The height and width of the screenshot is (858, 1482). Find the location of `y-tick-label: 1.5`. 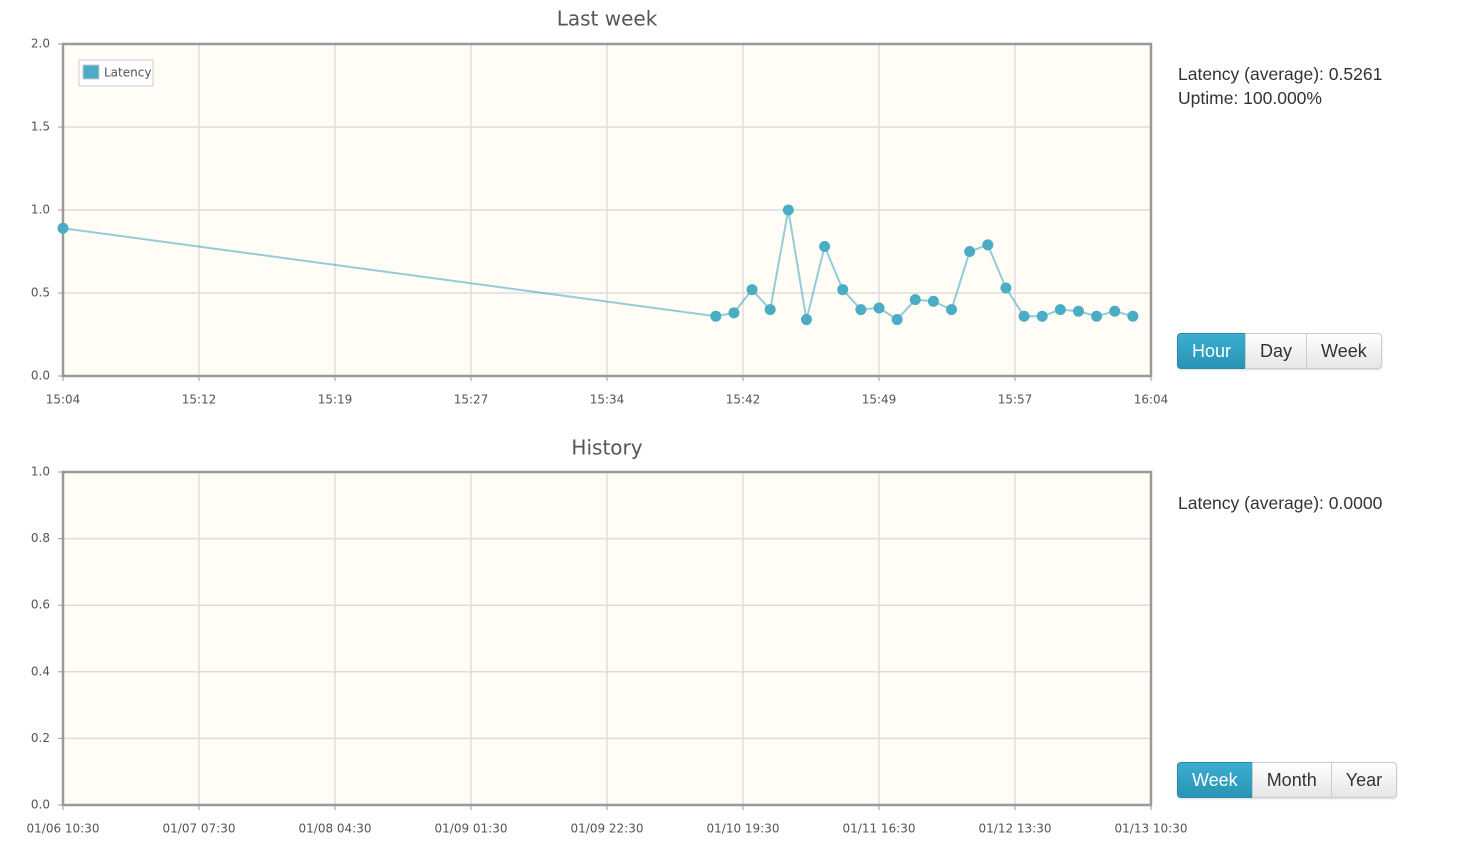

y-tick-label: 1.5 is located at coordinates (40, 127).